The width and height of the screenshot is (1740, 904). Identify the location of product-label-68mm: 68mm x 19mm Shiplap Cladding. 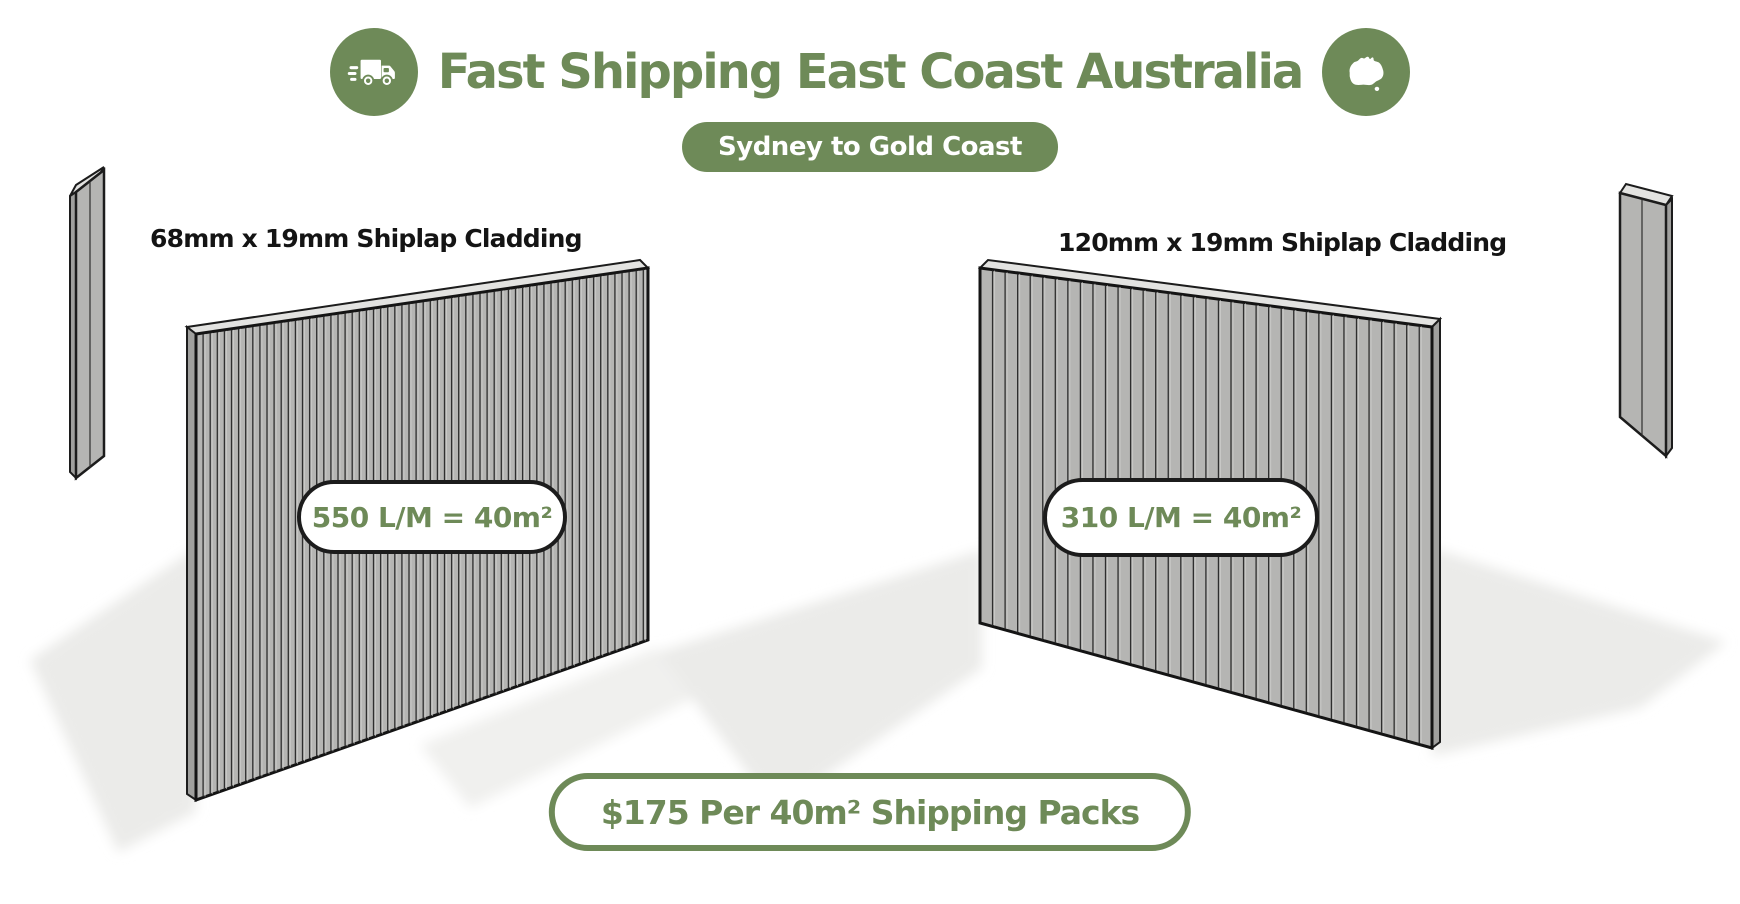
(366, 238).